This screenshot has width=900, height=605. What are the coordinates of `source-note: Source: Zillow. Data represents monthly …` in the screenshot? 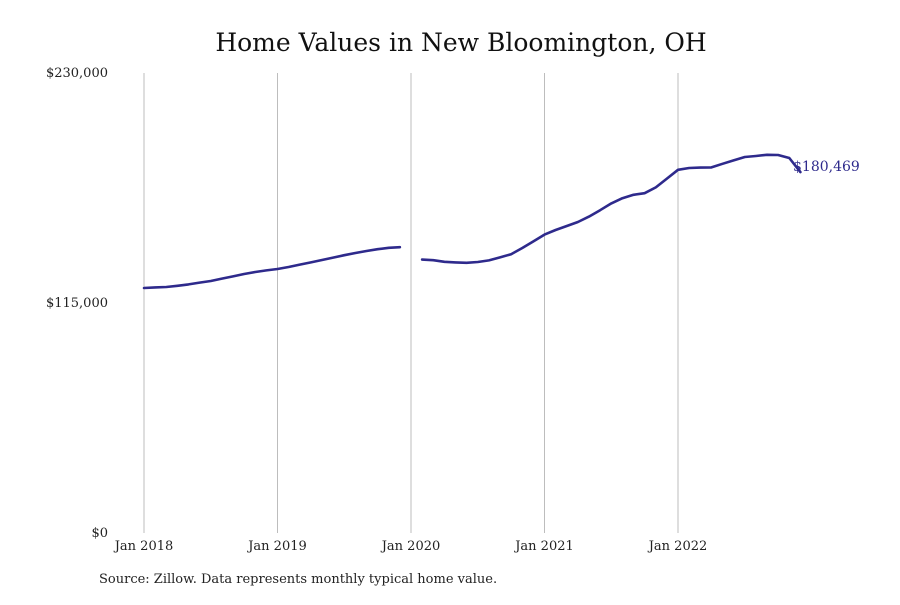 It's located at (298, 579).